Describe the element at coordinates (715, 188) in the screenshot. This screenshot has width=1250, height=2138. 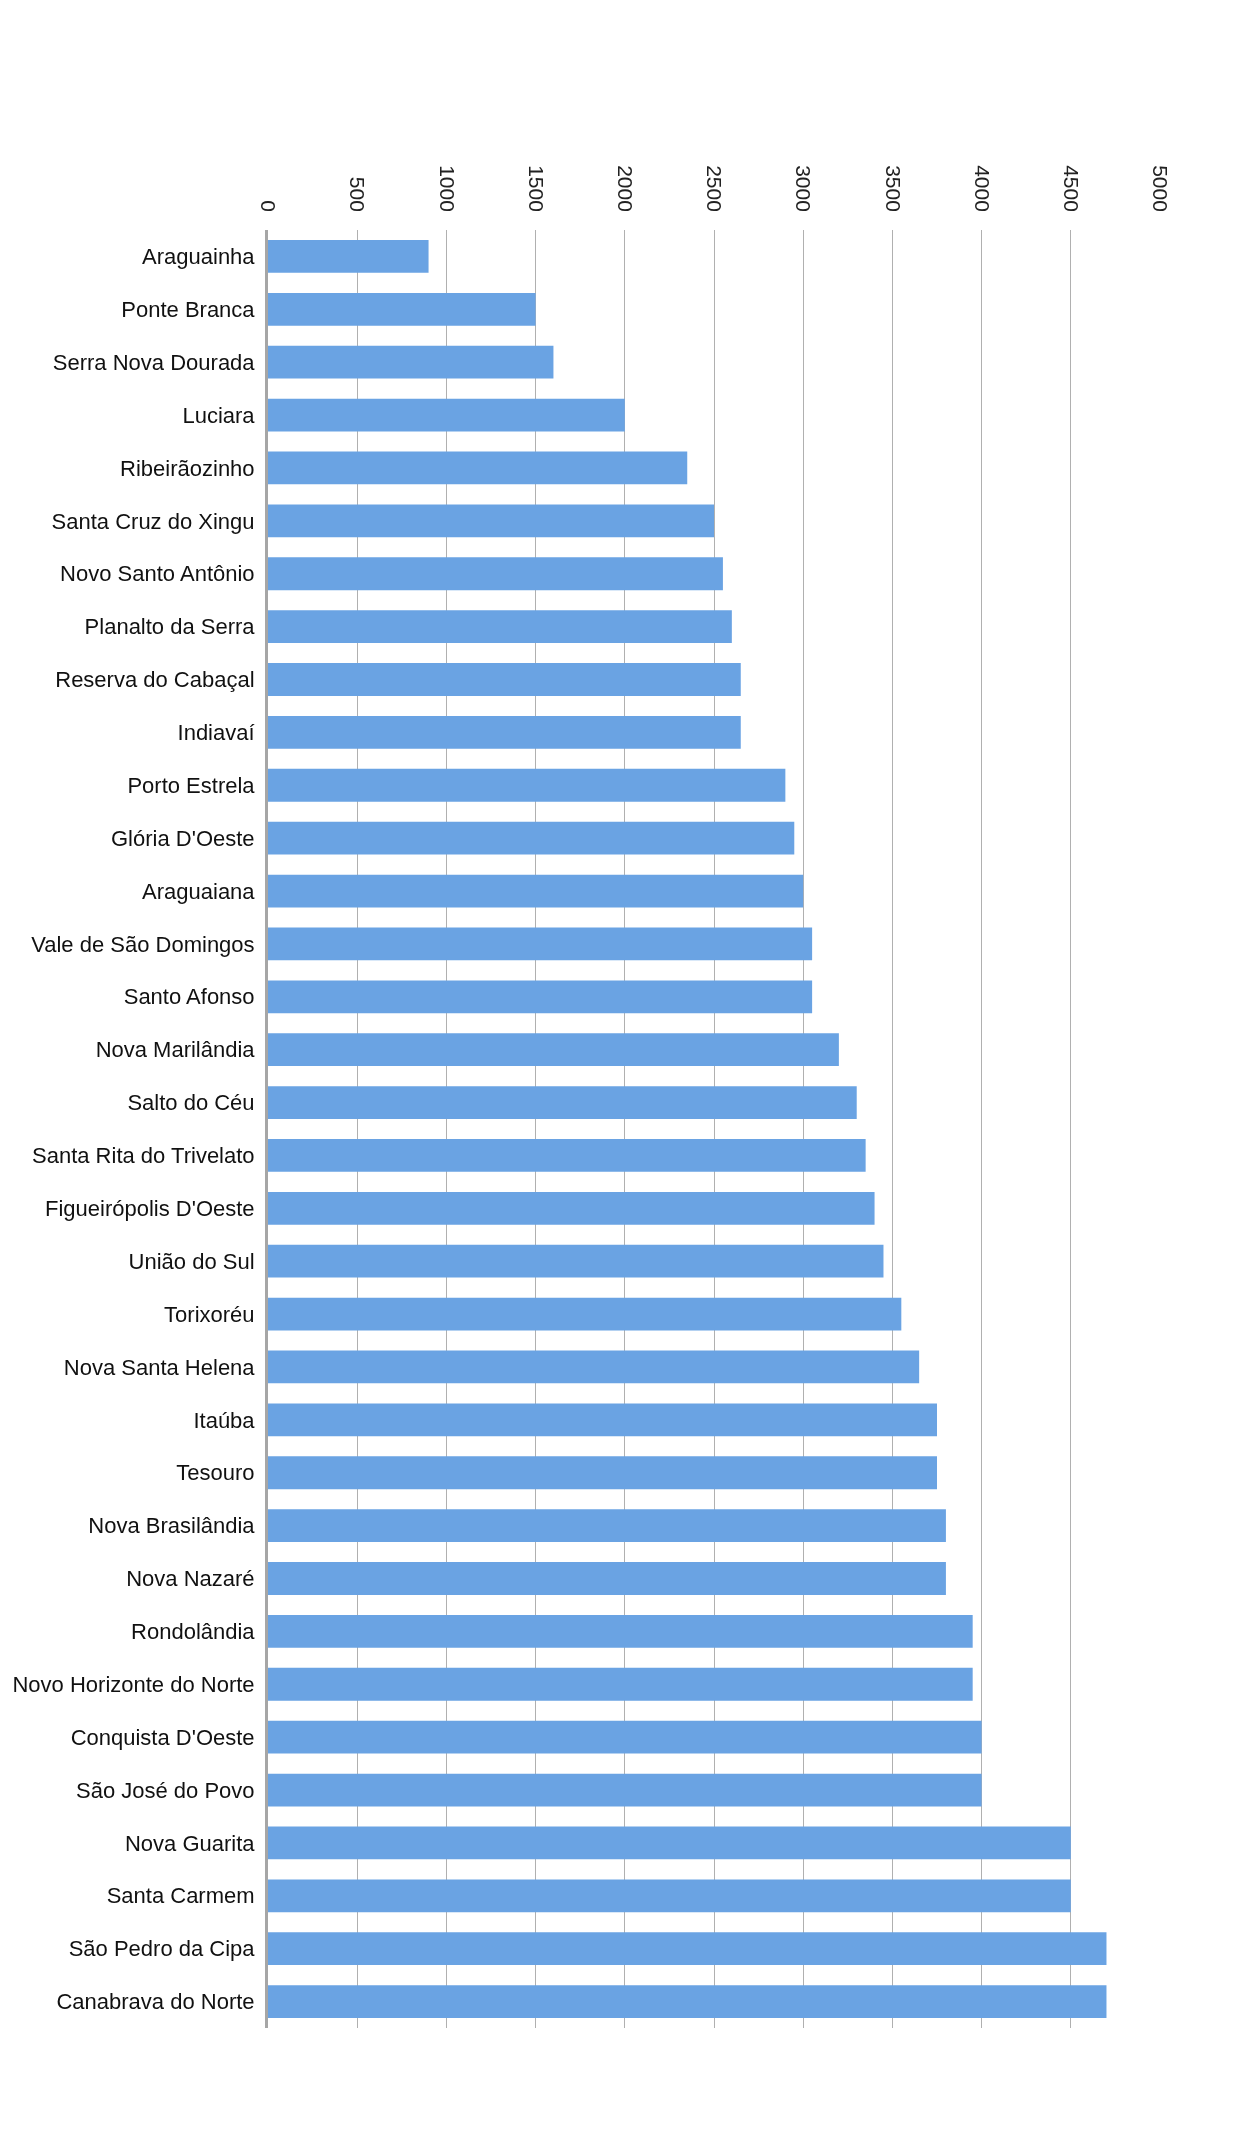
I see `x-tick-label: 2500` at that location.